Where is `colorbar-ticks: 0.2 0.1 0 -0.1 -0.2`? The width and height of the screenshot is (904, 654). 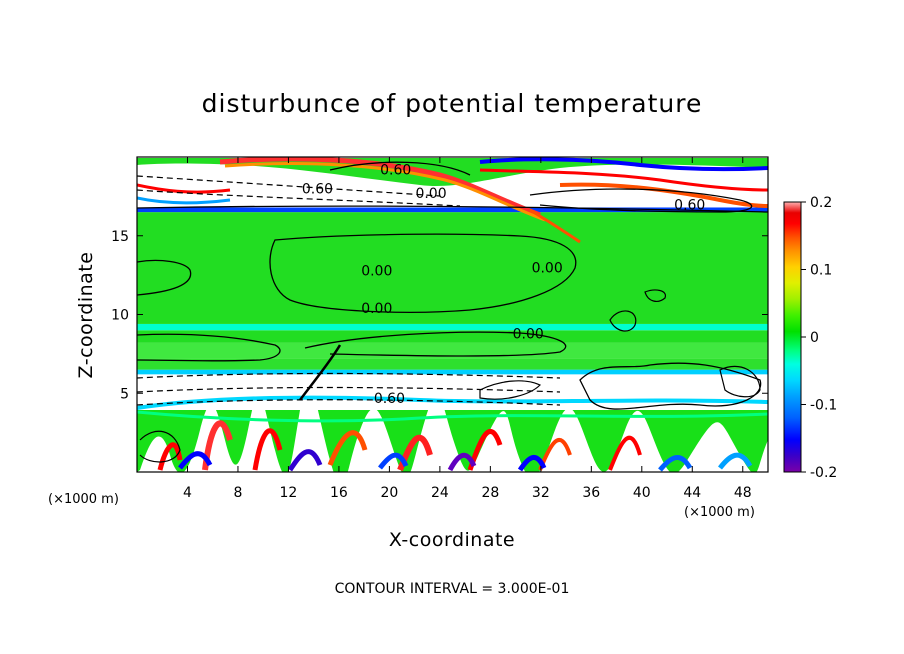
colorbar-ticks: 0.2 0.1 0 -0.1 -0.2 is located at coordinates (819, 338).